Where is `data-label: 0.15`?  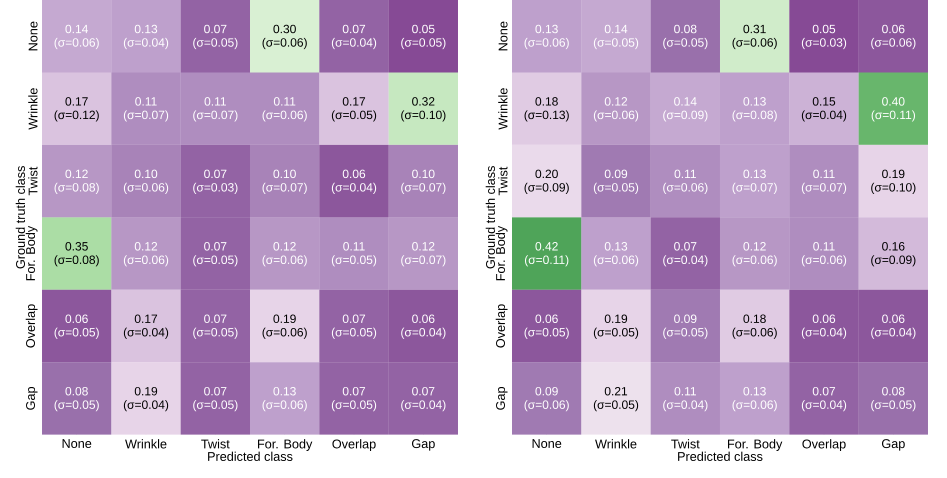 data-label: 0.15 is located at coordinates (824, 101).